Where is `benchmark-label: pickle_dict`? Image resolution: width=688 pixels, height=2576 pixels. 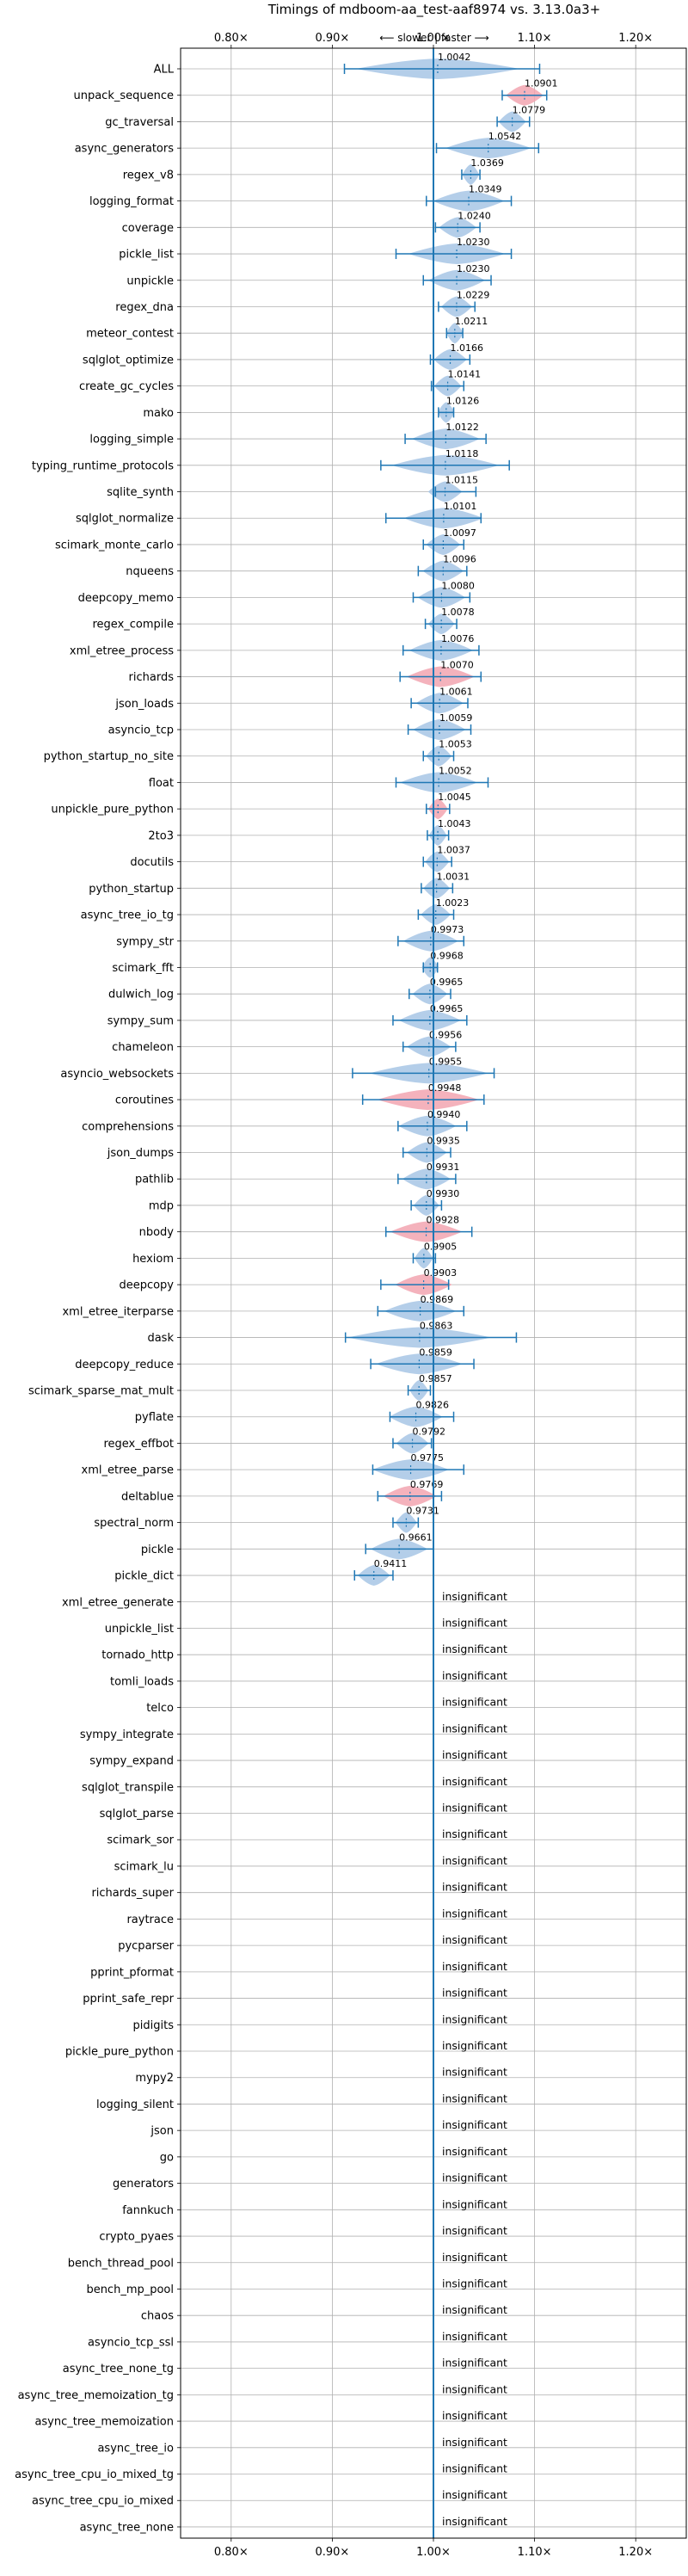
benchmark-label: pickle_dict is located at coordinates (144, 1576).